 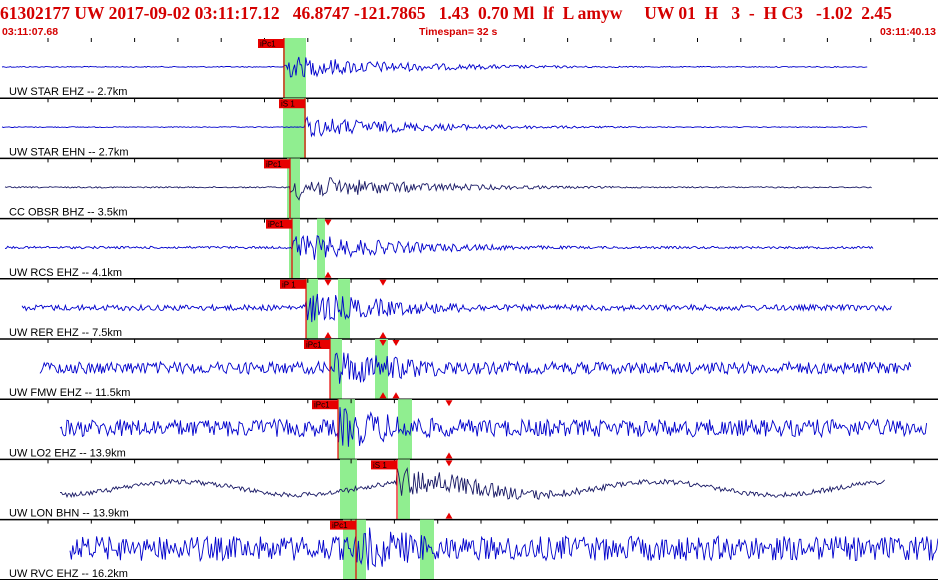 I want to click on channel-row: iP 1 UW RER EHZ -- 7.5km, so click(x=469, y=309).